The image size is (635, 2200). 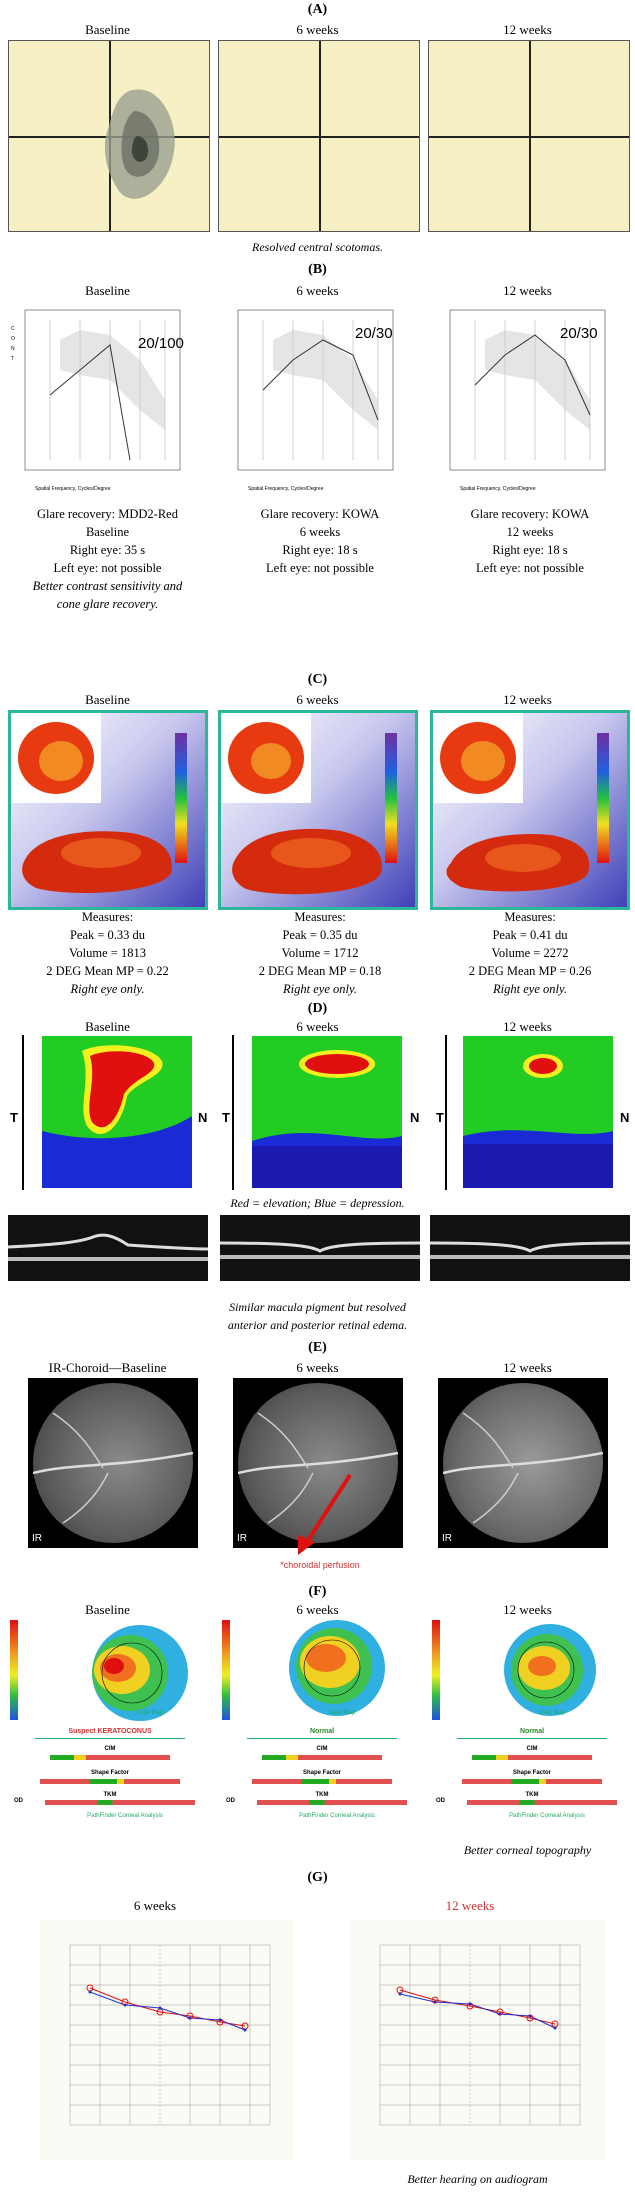 I want to click on g-caption: Better hearing on audiogram, so click(x=477, y=2179).